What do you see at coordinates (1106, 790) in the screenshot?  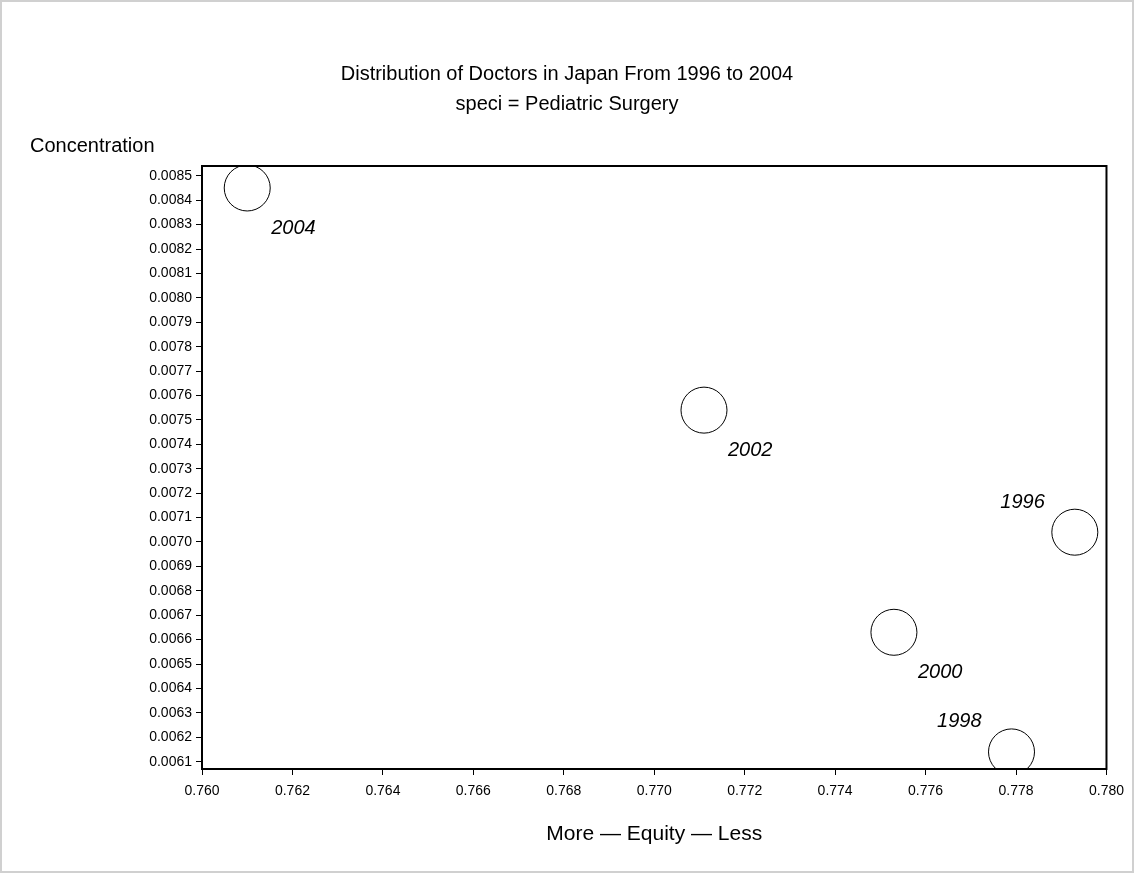 I see `x-tick-label: 0.780` at bounding box center [1106, 790].